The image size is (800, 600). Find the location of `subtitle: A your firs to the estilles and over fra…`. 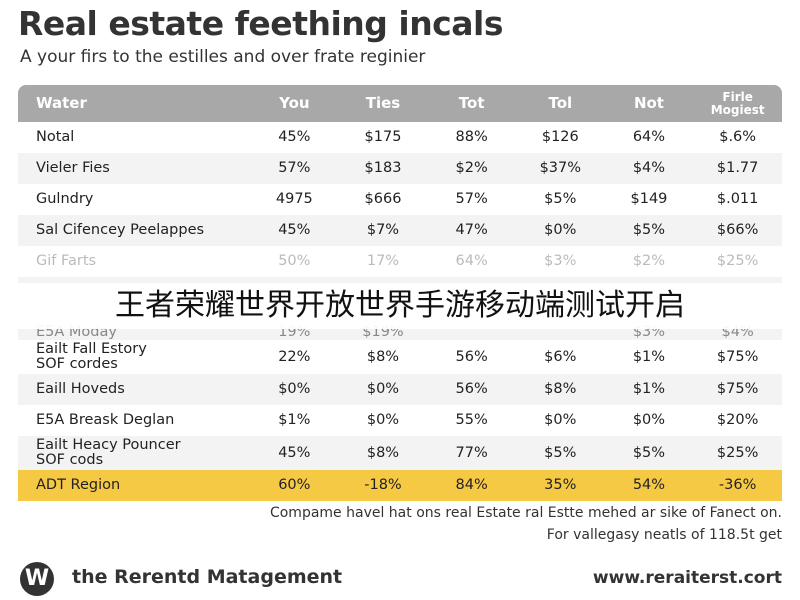

subtitle: A your firs to the estilles and over fra… is located at coordinates (223, 57).